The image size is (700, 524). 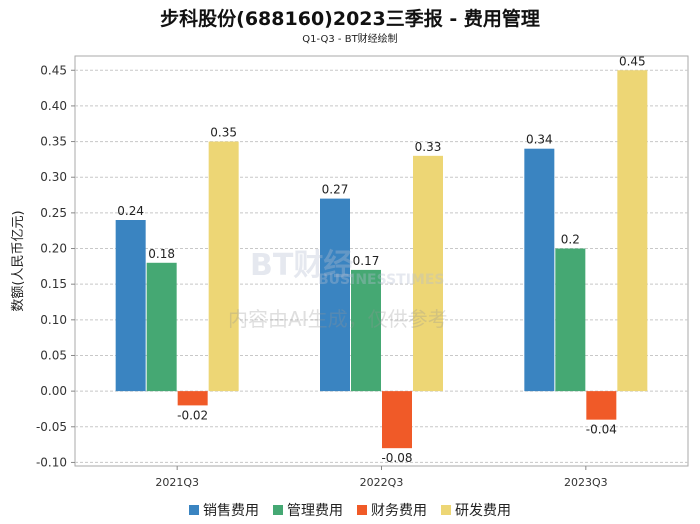 What do you see at coordinates (338, 319) in the screenshot?
I see `watermark-note: 内容由AI生成，仅供参考` at bounding box center [338, 319].